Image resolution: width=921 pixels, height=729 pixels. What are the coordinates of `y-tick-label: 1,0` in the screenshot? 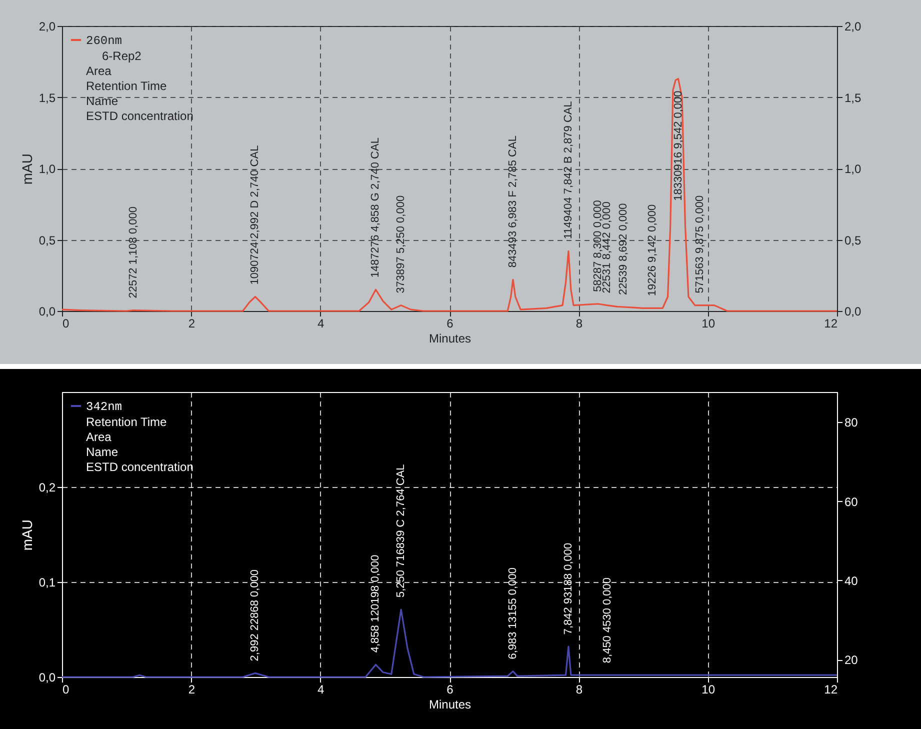 It's located at (47, 169).